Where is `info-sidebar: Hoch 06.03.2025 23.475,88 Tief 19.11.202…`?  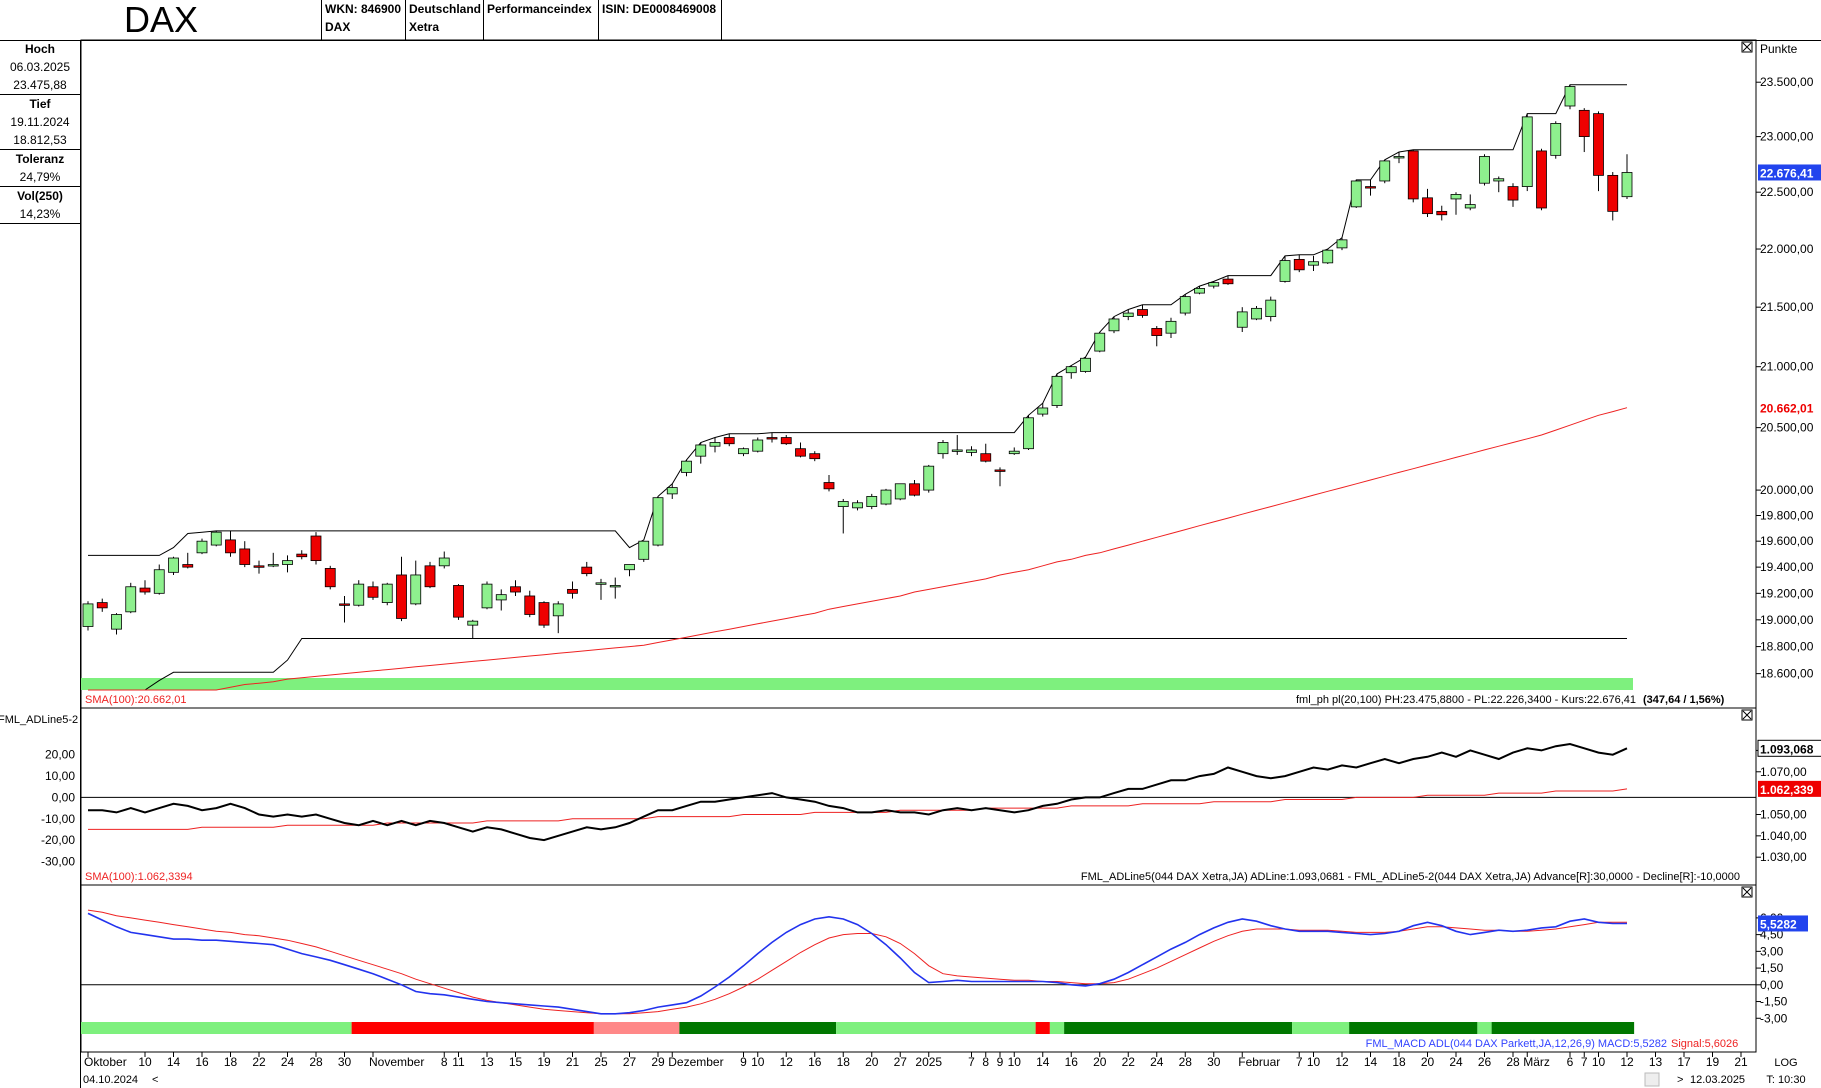 info-sidebar: Hoch 06.03.2025 23.475,88 Tief 19.11.202… is located at coordinates (40, 564).